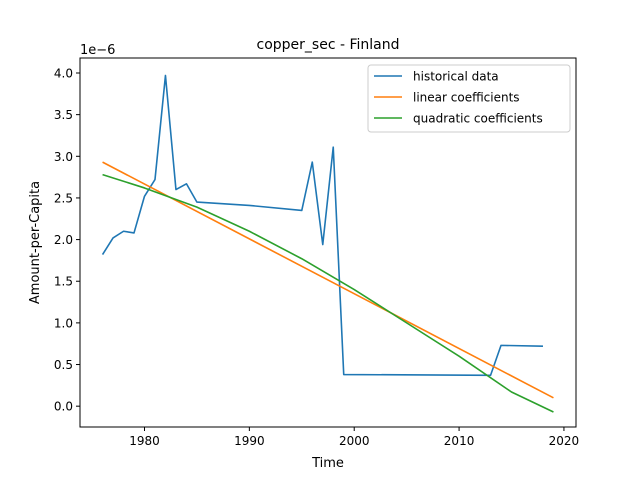 The height and width of the screenshot is (480, 640). What do you see at coordinates (63, 282) in the screenshot?
I see `y-tick-label: 1.5` at bounding box center [63, 282].